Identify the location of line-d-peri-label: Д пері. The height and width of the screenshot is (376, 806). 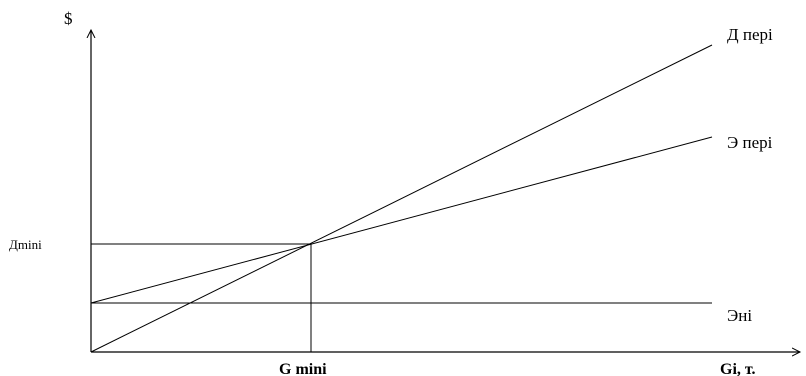
(750, 34).